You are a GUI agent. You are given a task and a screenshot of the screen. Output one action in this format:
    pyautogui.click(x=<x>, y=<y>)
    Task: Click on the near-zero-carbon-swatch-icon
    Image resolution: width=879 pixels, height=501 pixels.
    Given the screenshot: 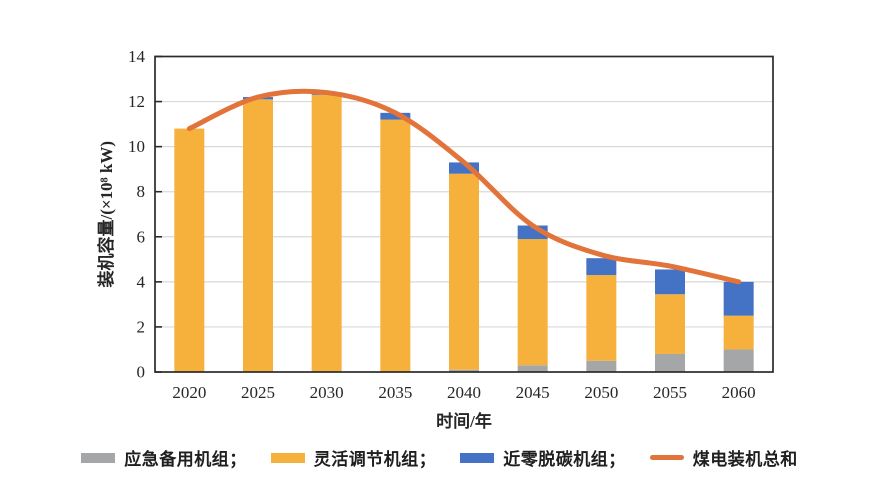 What is the action you would take?
    pyautogui.click(x=477, y=457)
    